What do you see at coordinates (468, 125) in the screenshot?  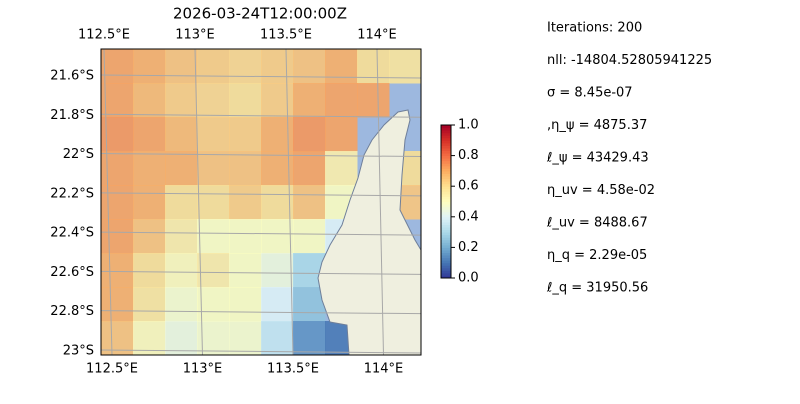 I see `colorbar-tick-label: 1.0` at bounding box center [468, 125].